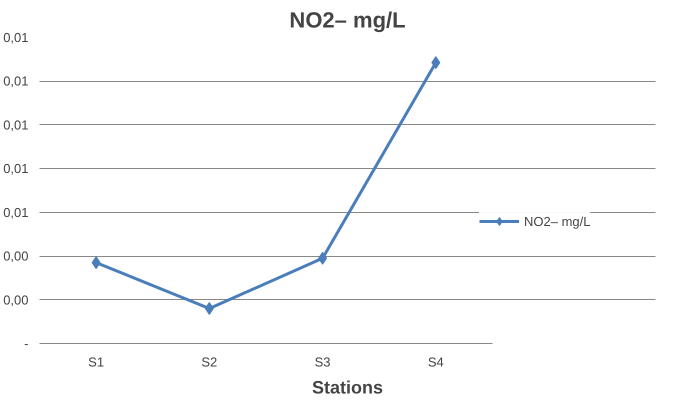 This screenshot has width=673, height=407. I want to click on x-axis-title: Stations, so click(348, 388).